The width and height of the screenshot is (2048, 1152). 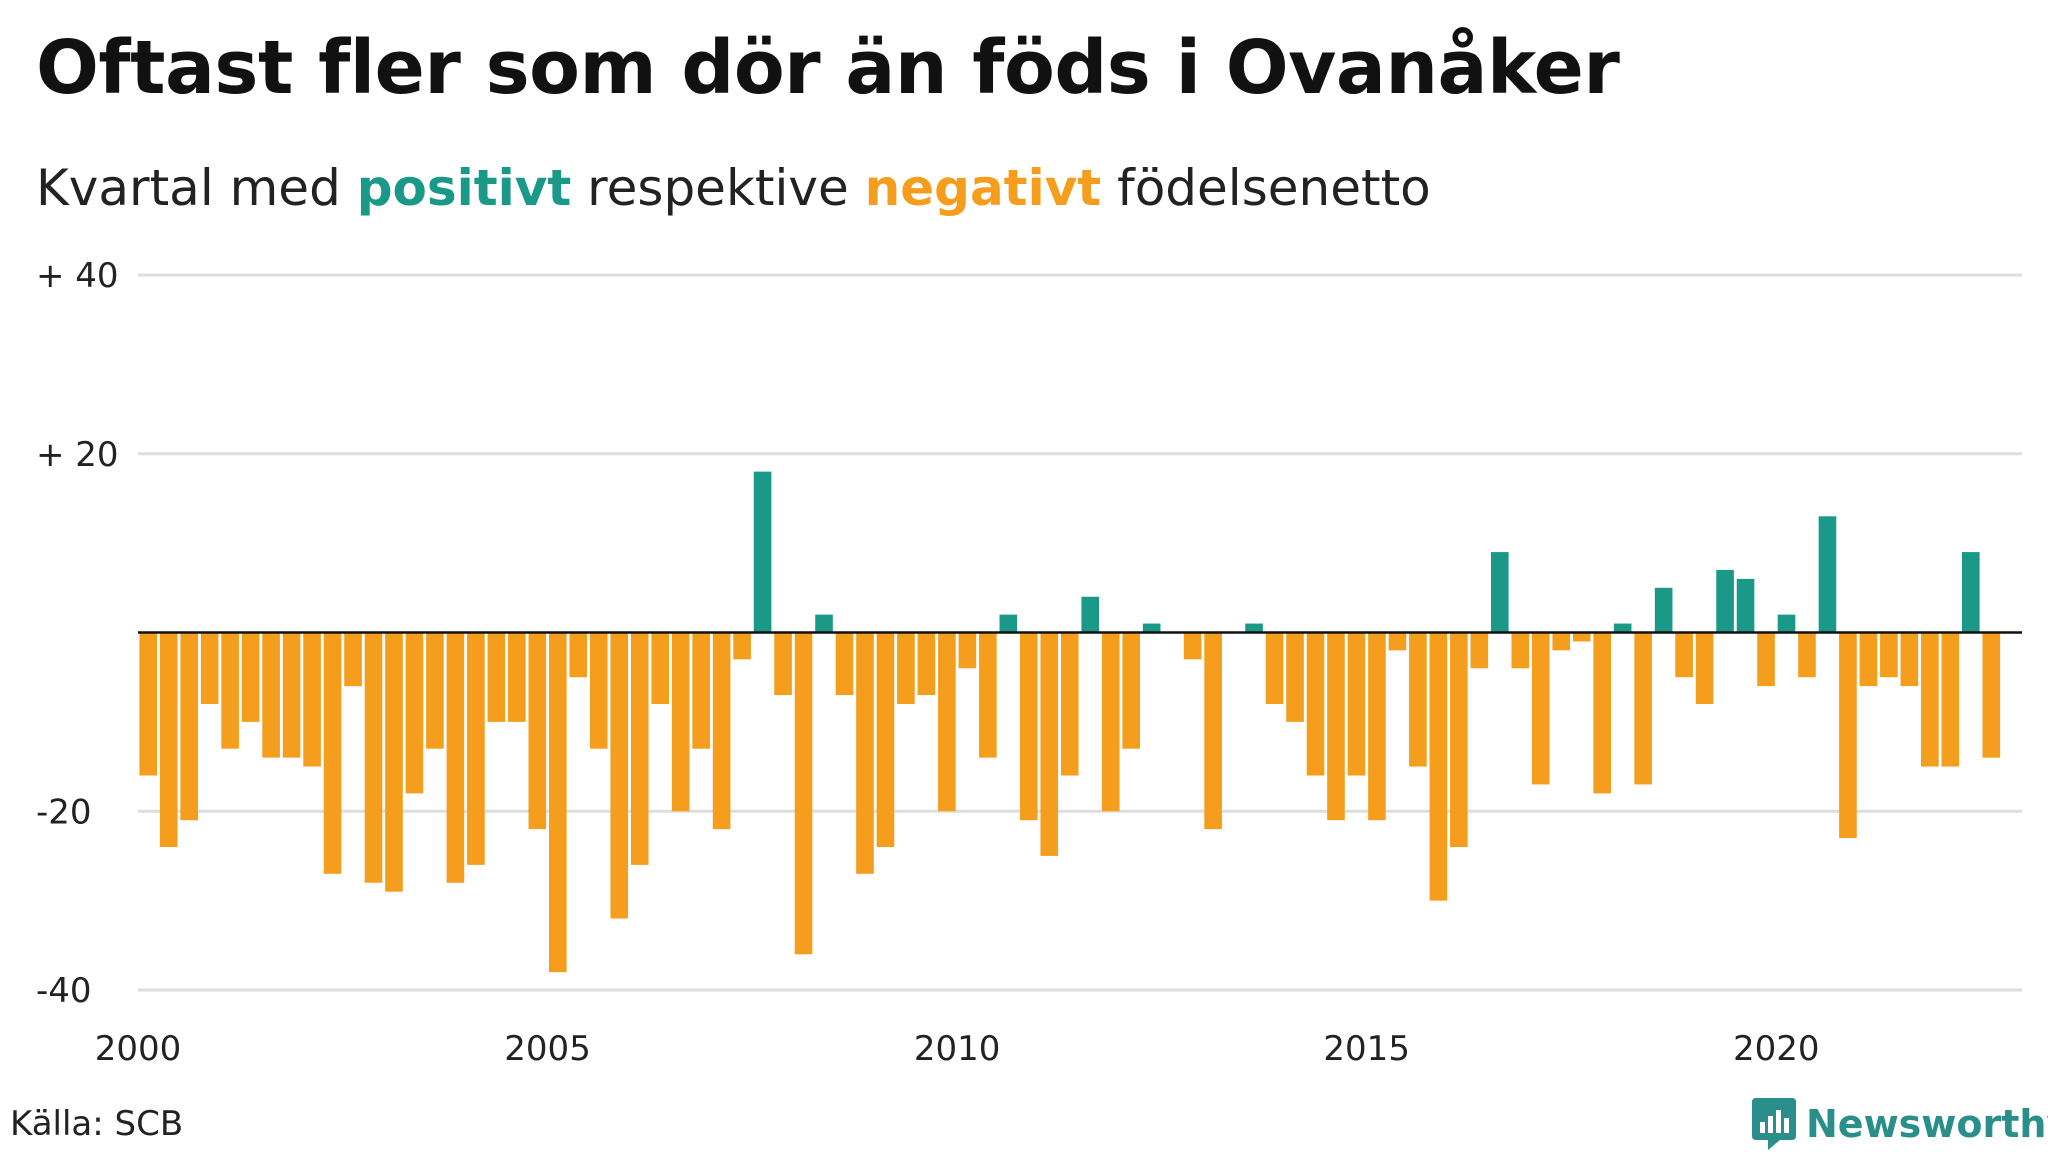 What do you see at coordinates (64, 991) in the screenshot?
I see `y-tick-label: -40` at bounding box center [64, 991].